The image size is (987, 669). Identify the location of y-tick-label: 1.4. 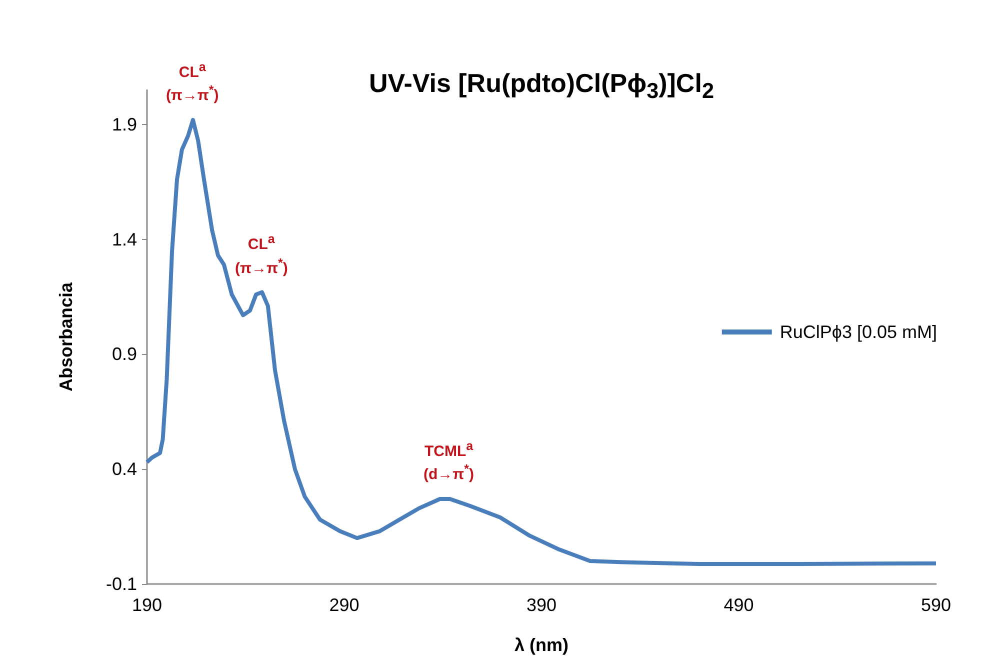
(124, 239).